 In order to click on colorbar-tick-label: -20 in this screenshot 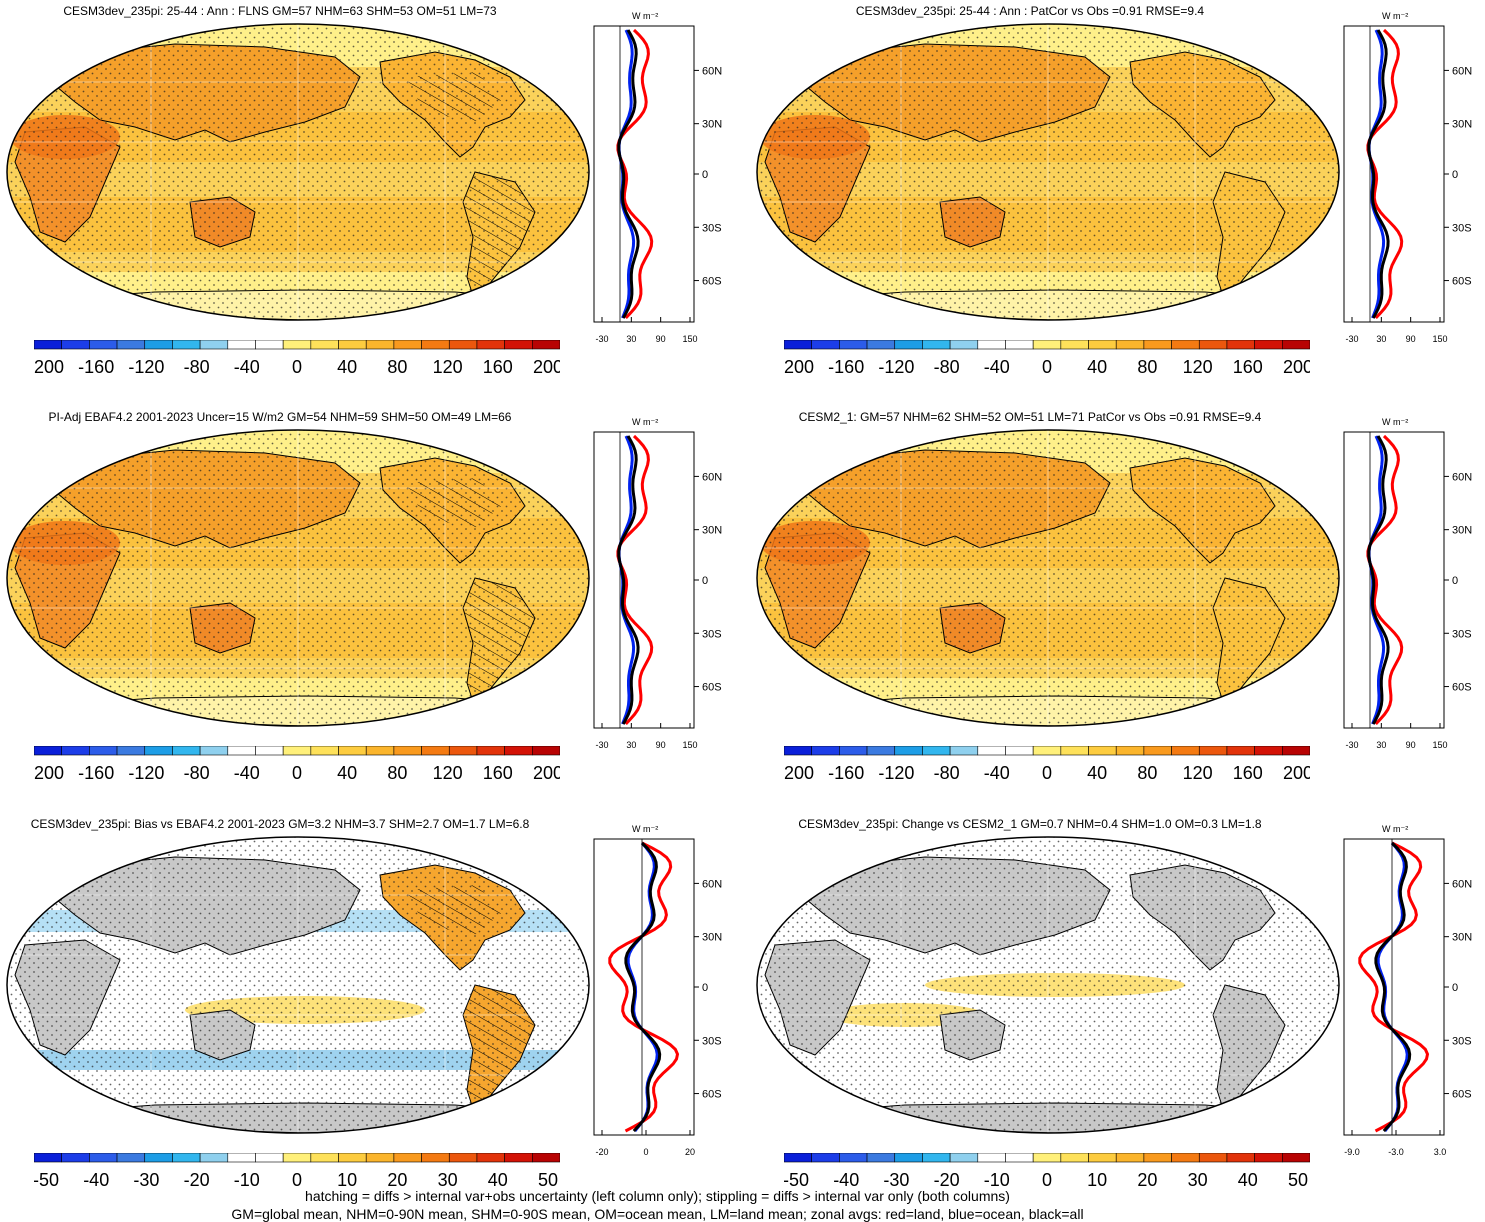, I will do `click(947, 1180)`.